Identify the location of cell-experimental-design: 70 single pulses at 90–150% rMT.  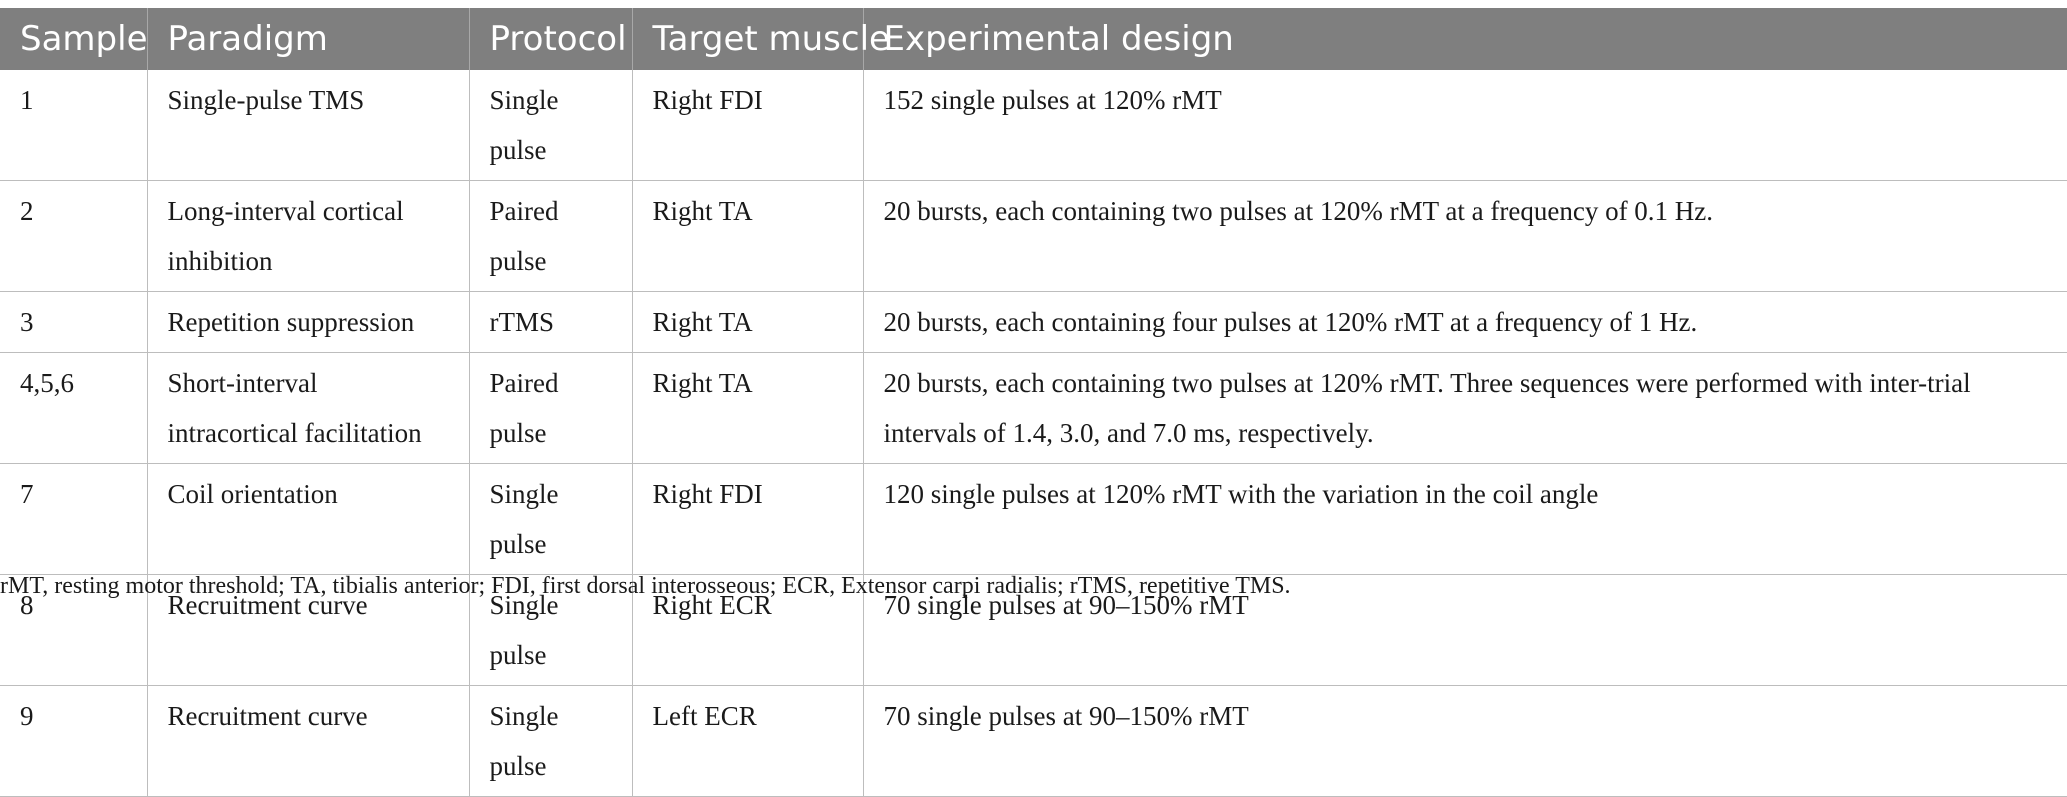
(1465, 741).